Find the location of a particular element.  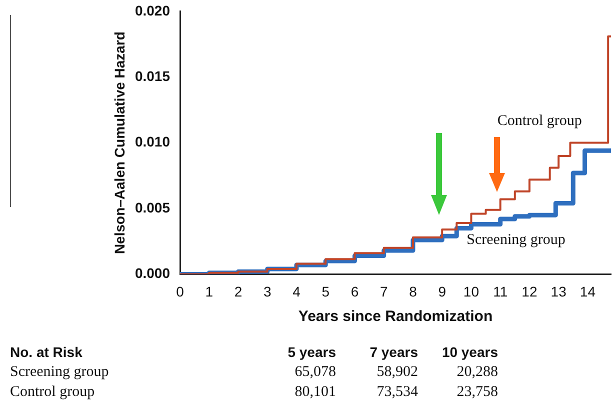

x-tick-label: 1 is located at coordinates (209, 291).